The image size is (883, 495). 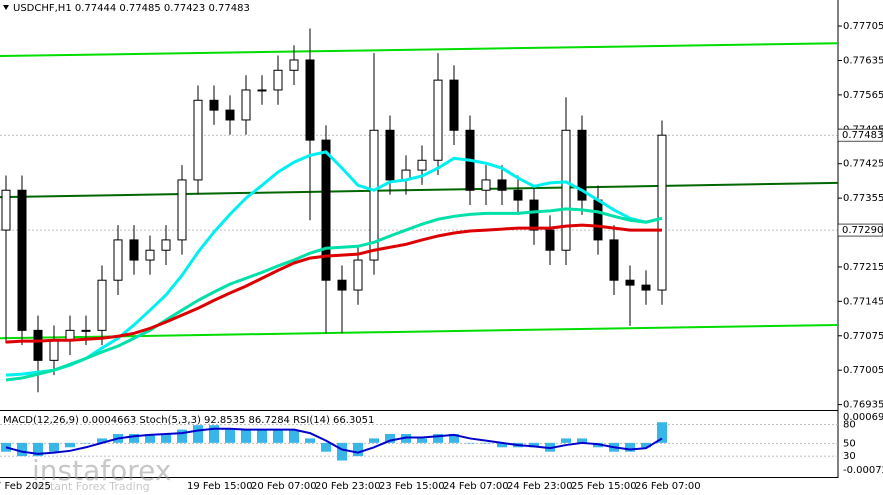 I want to click on x-tick-label: 24 Feb 07:00, so click(x=476, y=486).